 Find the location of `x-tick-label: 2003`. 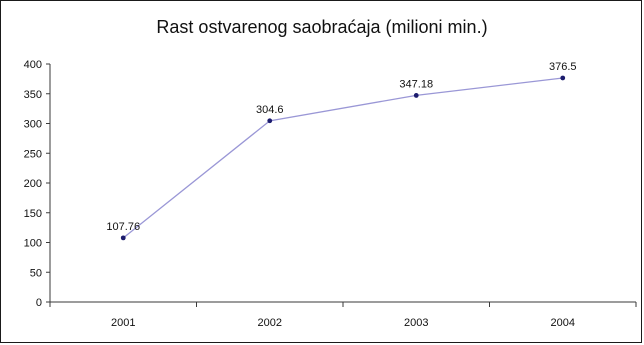

x-tick-label: 2003 is located at coordinates (416, 323).